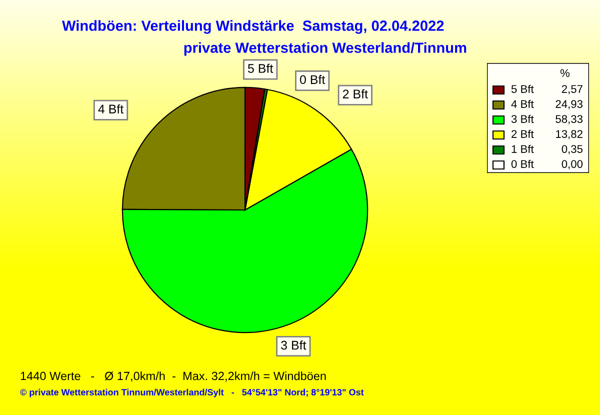  Describe the element at coordinates (522, 88) in the screenshot. I see `legend-label: 5 Bft` at that location.